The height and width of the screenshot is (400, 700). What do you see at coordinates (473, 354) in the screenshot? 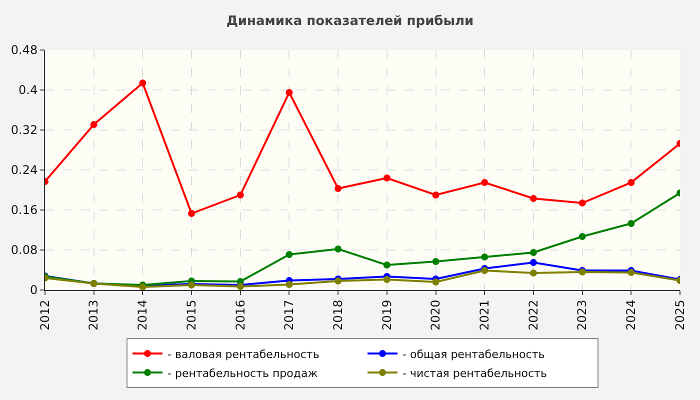
I see `legend-label: - общая рентабельность` at bounding box center [473, 354].